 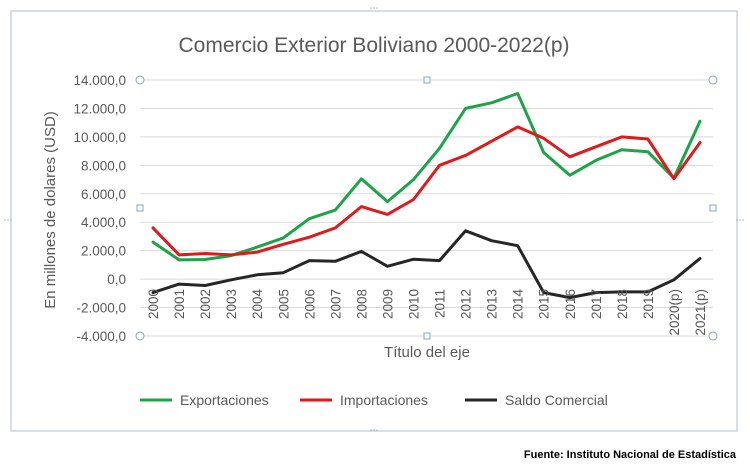 I want to click on x-tick-label: 2007, so click(x=335, y=304).